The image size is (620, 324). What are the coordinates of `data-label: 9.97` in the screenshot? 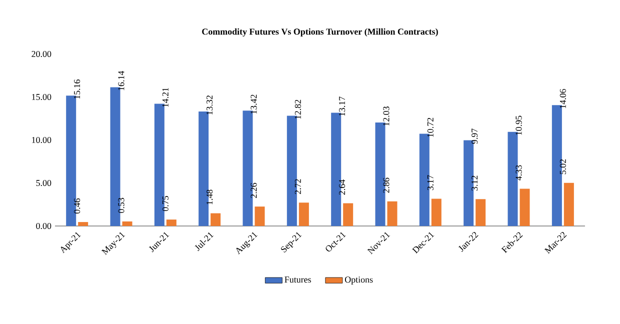 It's located at (475, 136).